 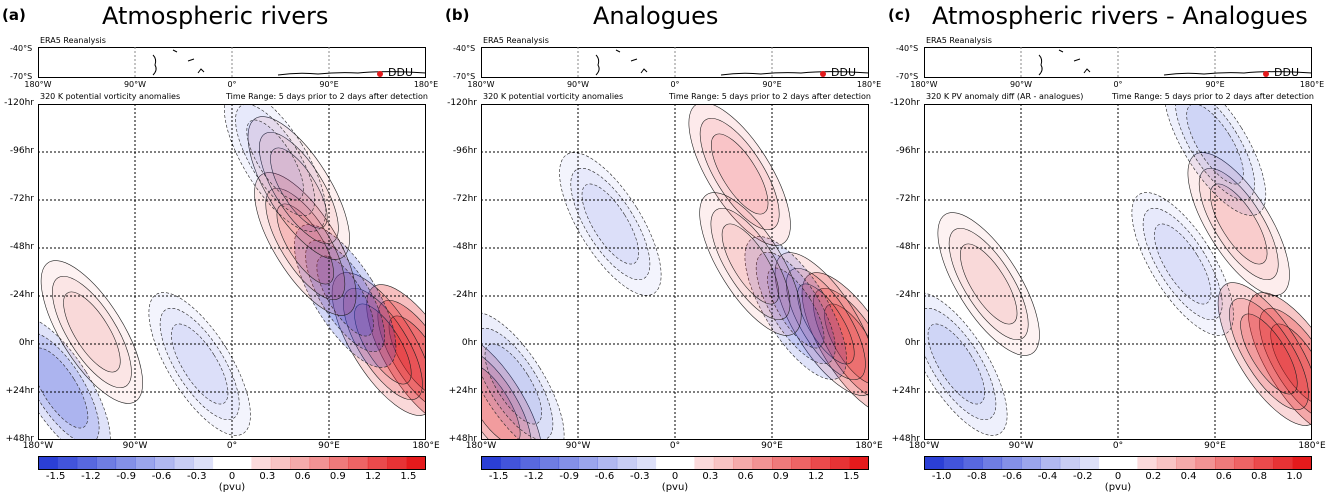 What do you see at coordinates (656, 16) in the screenshot?
I see `panel-title: Analogues` at bounding box center [656, 16].